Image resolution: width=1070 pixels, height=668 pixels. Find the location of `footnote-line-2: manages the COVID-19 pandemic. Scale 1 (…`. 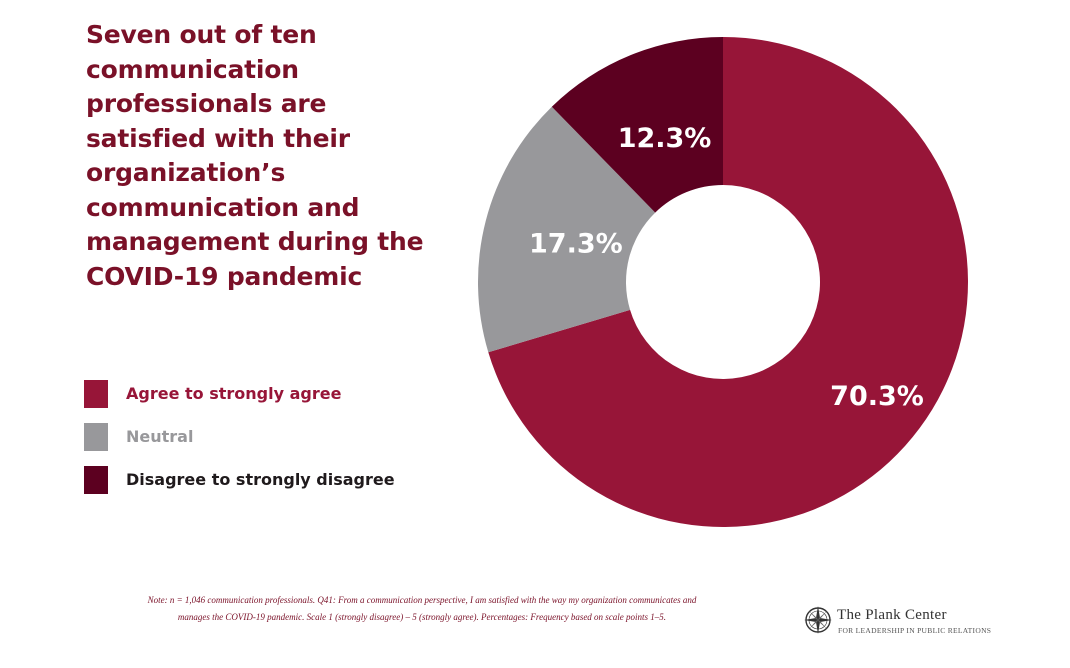

footnote-line-2: manages the COVID-19 pandemic. Scale 1 (… is located at coordinates (422, 617).